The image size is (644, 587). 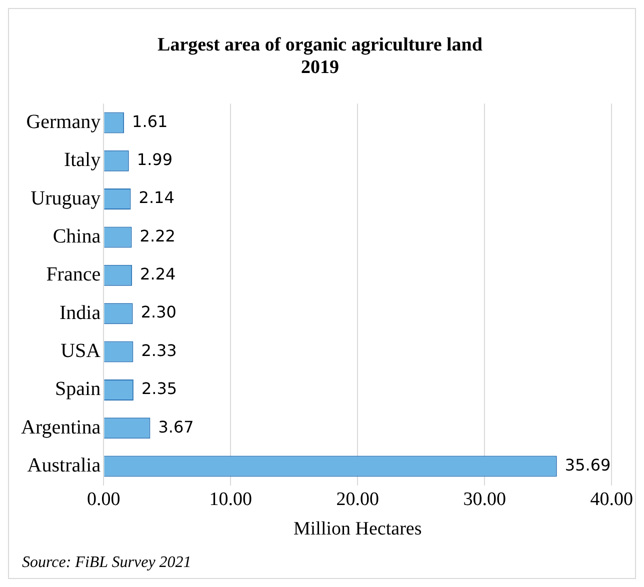 What do you see at coordinates (63, 121) in the screenshot?
I see `y-tick-label: Germany` at bounding box center [63, 121].